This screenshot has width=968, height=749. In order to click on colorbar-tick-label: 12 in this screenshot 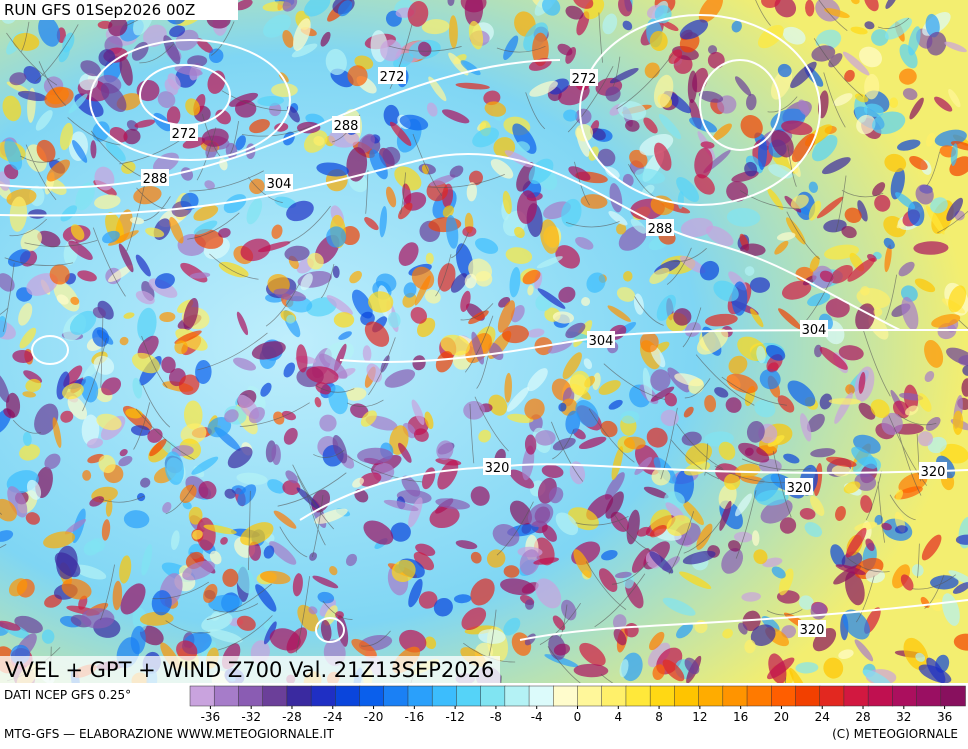, I will do `click(699, 717)`.